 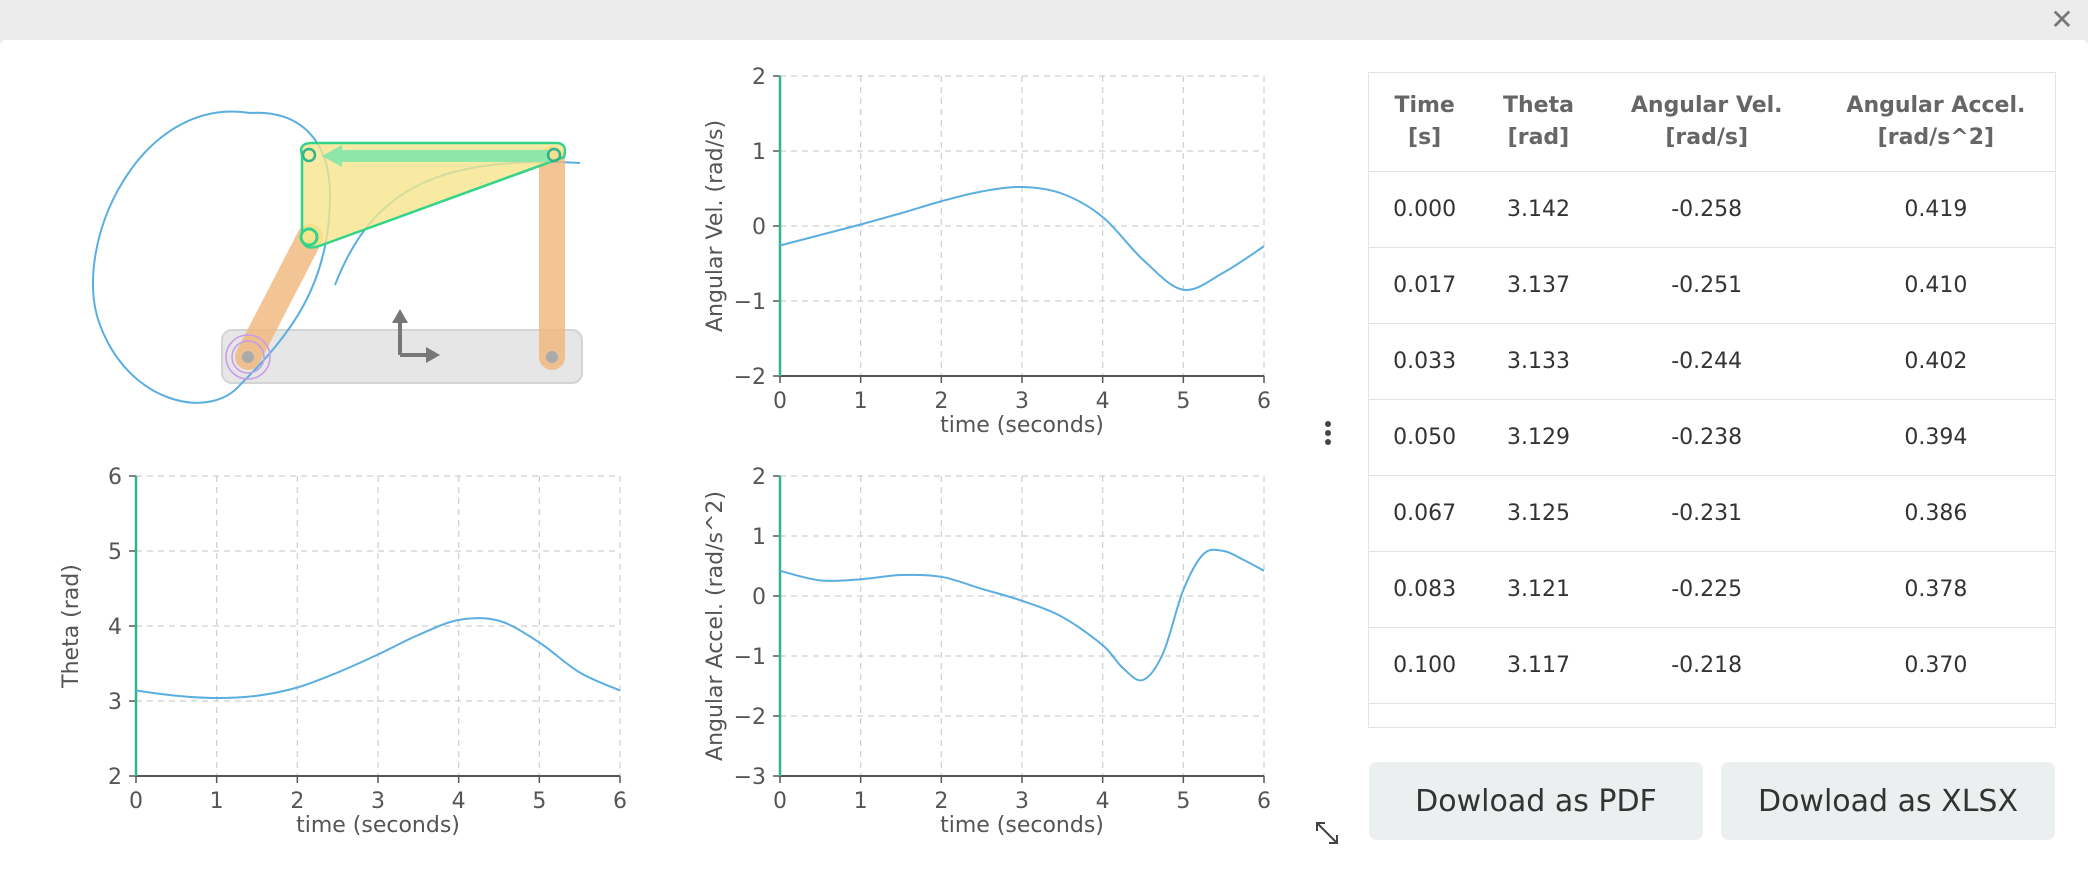 What do you see at coordinates (1888, 801) in the screenshot?
I see `download-xlsx-button: Dowload as XLSX` at bounding box center [1888, 801].